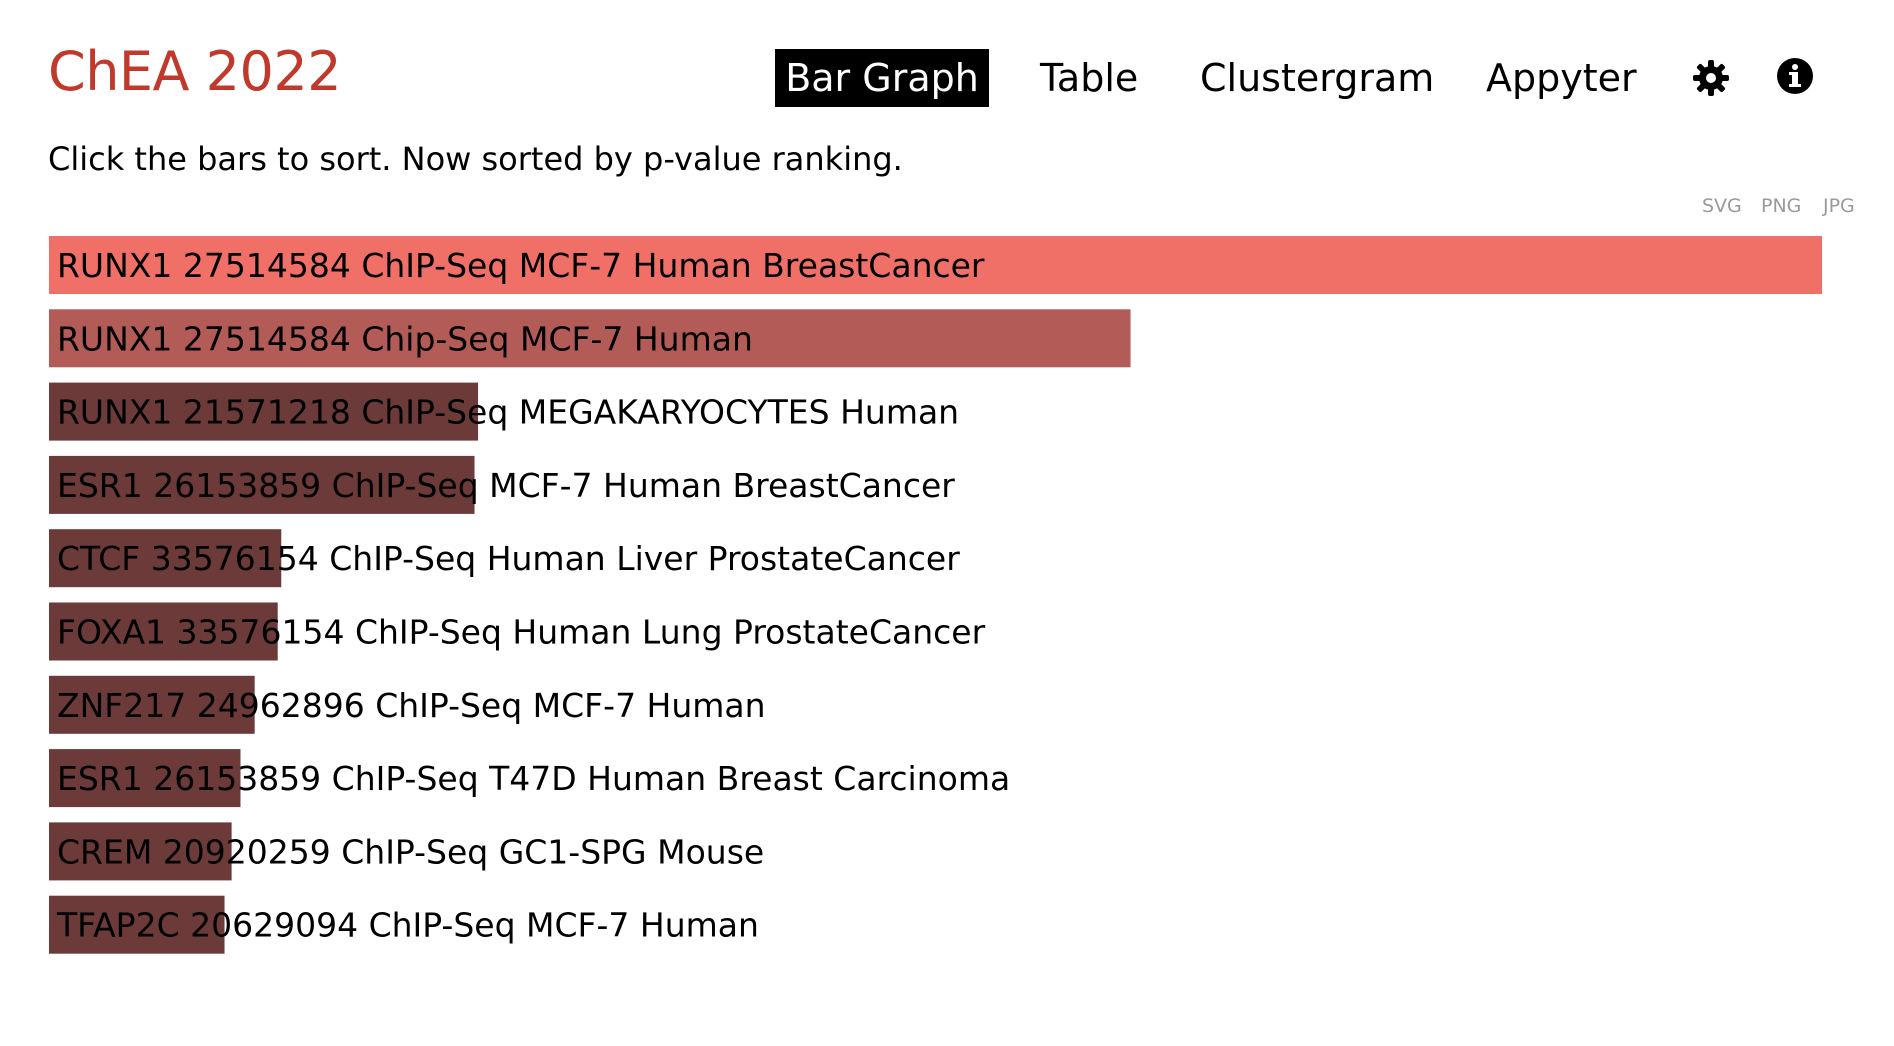 This screenshot has height=1046, width=1894. I want to click on bar-group-2: RUNX1 27514584 Chip-Seq MCF-7 Human, so click(590, 338).